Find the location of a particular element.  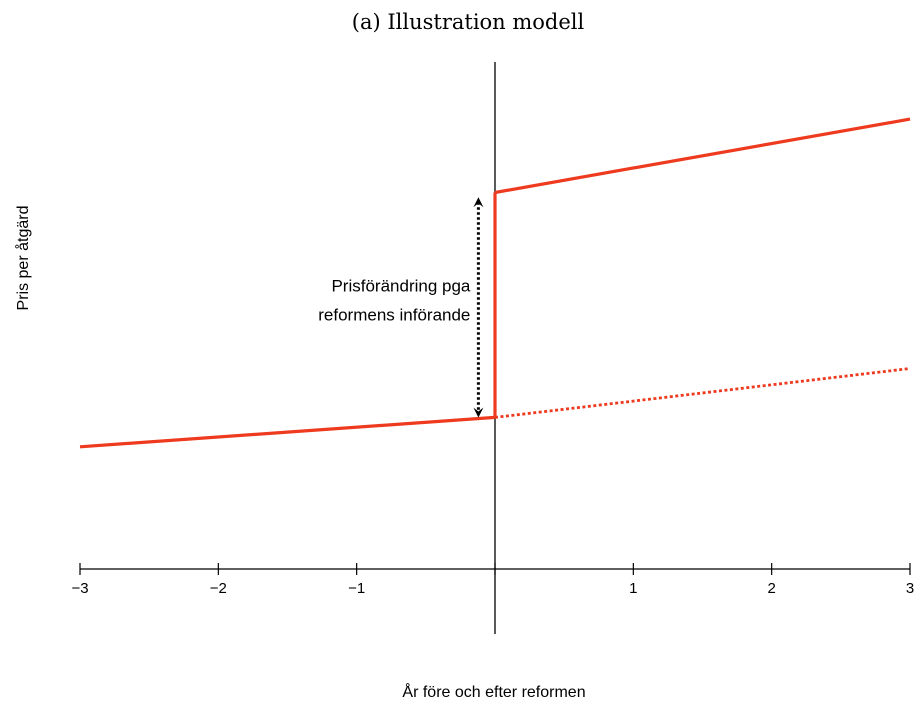

x-tick-label: 1 is located at coordinates (633, 588).